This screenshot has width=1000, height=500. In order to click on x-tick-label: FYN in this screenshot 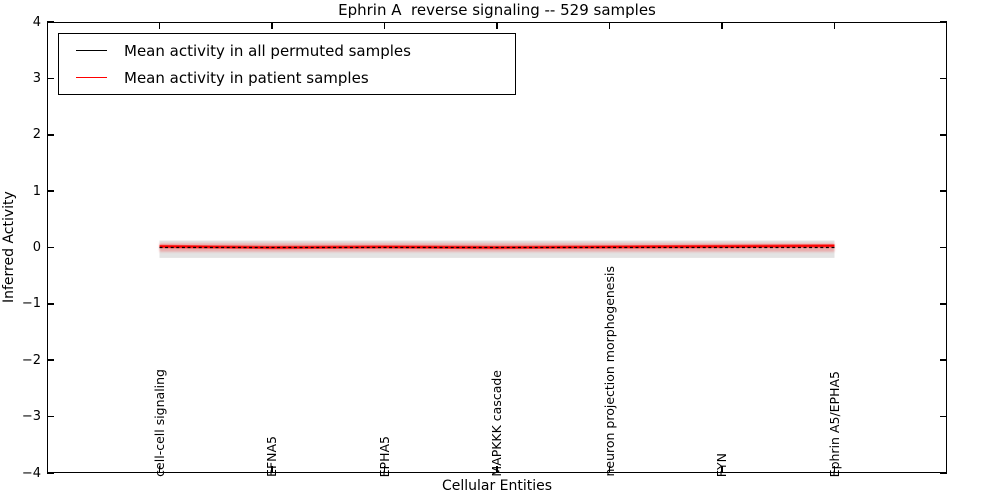, I will do `click(721, 464)`.